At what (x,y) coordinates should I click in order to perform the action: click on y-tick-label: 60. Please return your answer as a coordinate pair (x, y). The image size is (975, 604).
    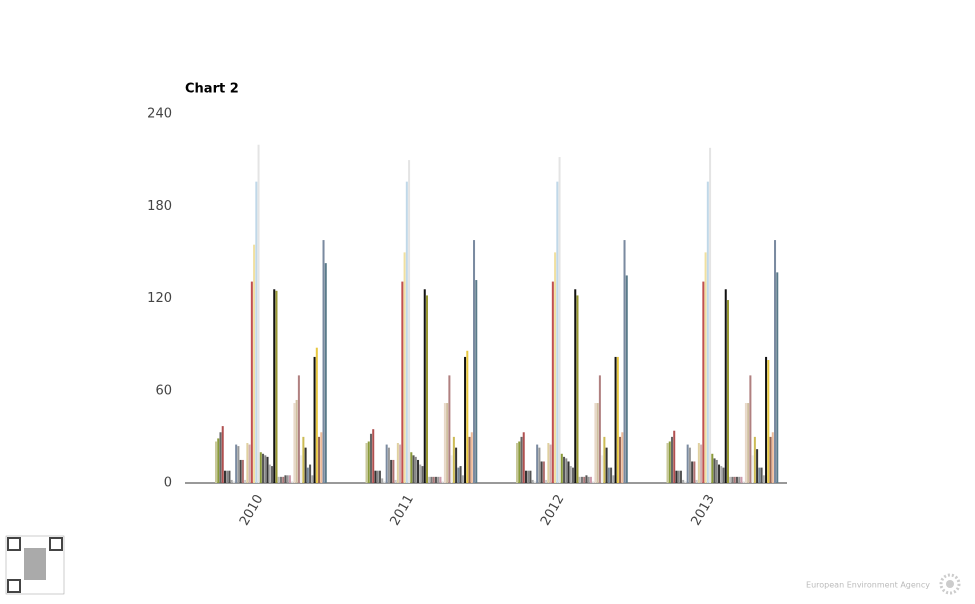
    Looking at the image, I should click on (163, 390).